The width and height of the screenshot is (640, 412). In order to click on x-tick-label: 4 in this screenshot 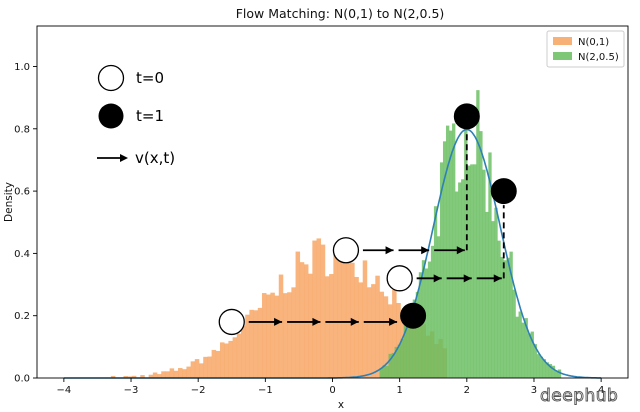, I will do `click(601, 390)`.